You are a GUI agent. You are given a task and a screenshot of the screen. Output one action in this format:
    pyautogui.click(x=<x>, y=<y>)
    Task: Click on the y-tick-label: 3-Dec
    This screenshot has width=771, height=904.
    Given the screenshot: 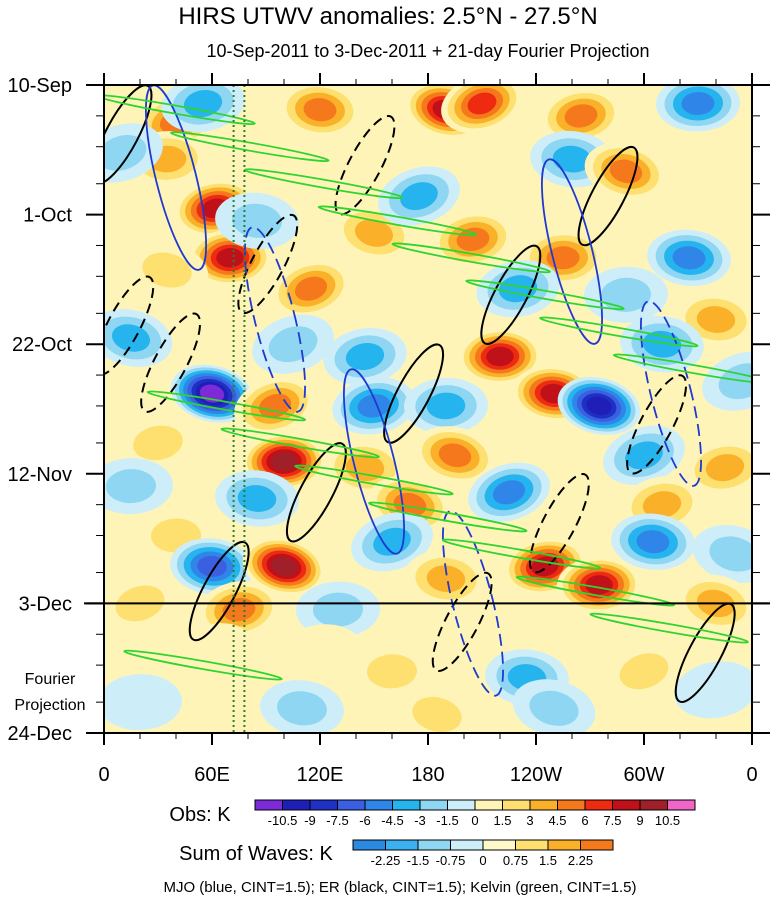 What is the action you would take?
    pyautogui.click(x=45, y=604)
    